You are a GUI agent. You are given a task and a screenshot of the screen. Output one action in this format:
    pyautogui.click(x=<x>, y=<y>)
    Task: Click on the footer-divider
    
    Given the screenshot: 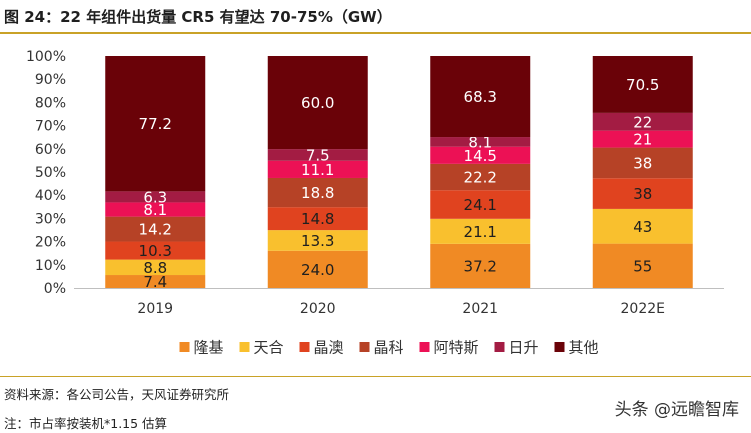 What is the action you would take?
    pyautogui.click(x=375, y=376)
    